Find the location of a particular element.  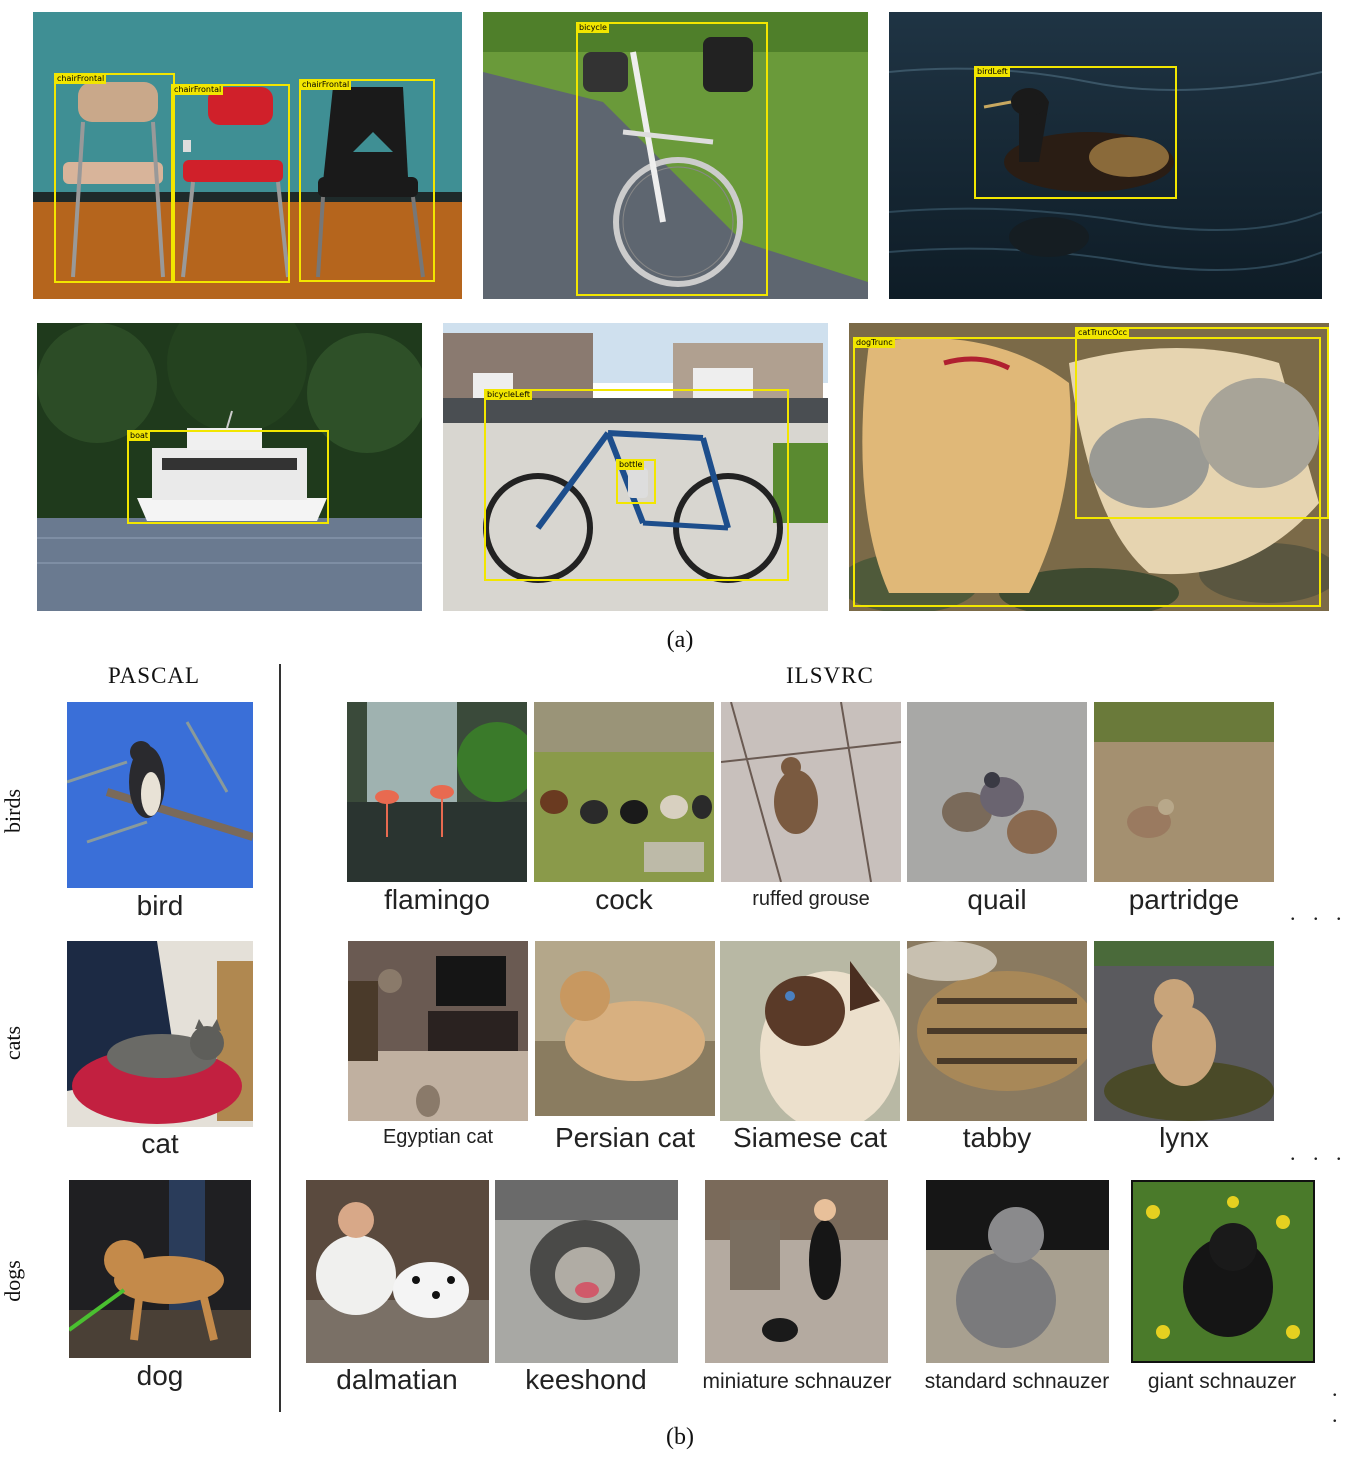

ellipsis-birds: . . . is located at coordinates (1319, 912).